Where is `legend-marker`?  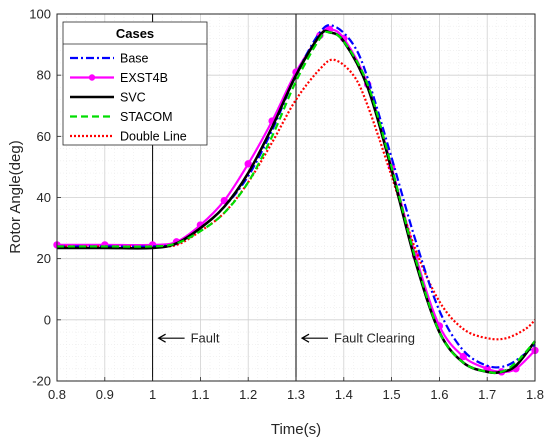 legend-marker is located at coordinates (92, 77).